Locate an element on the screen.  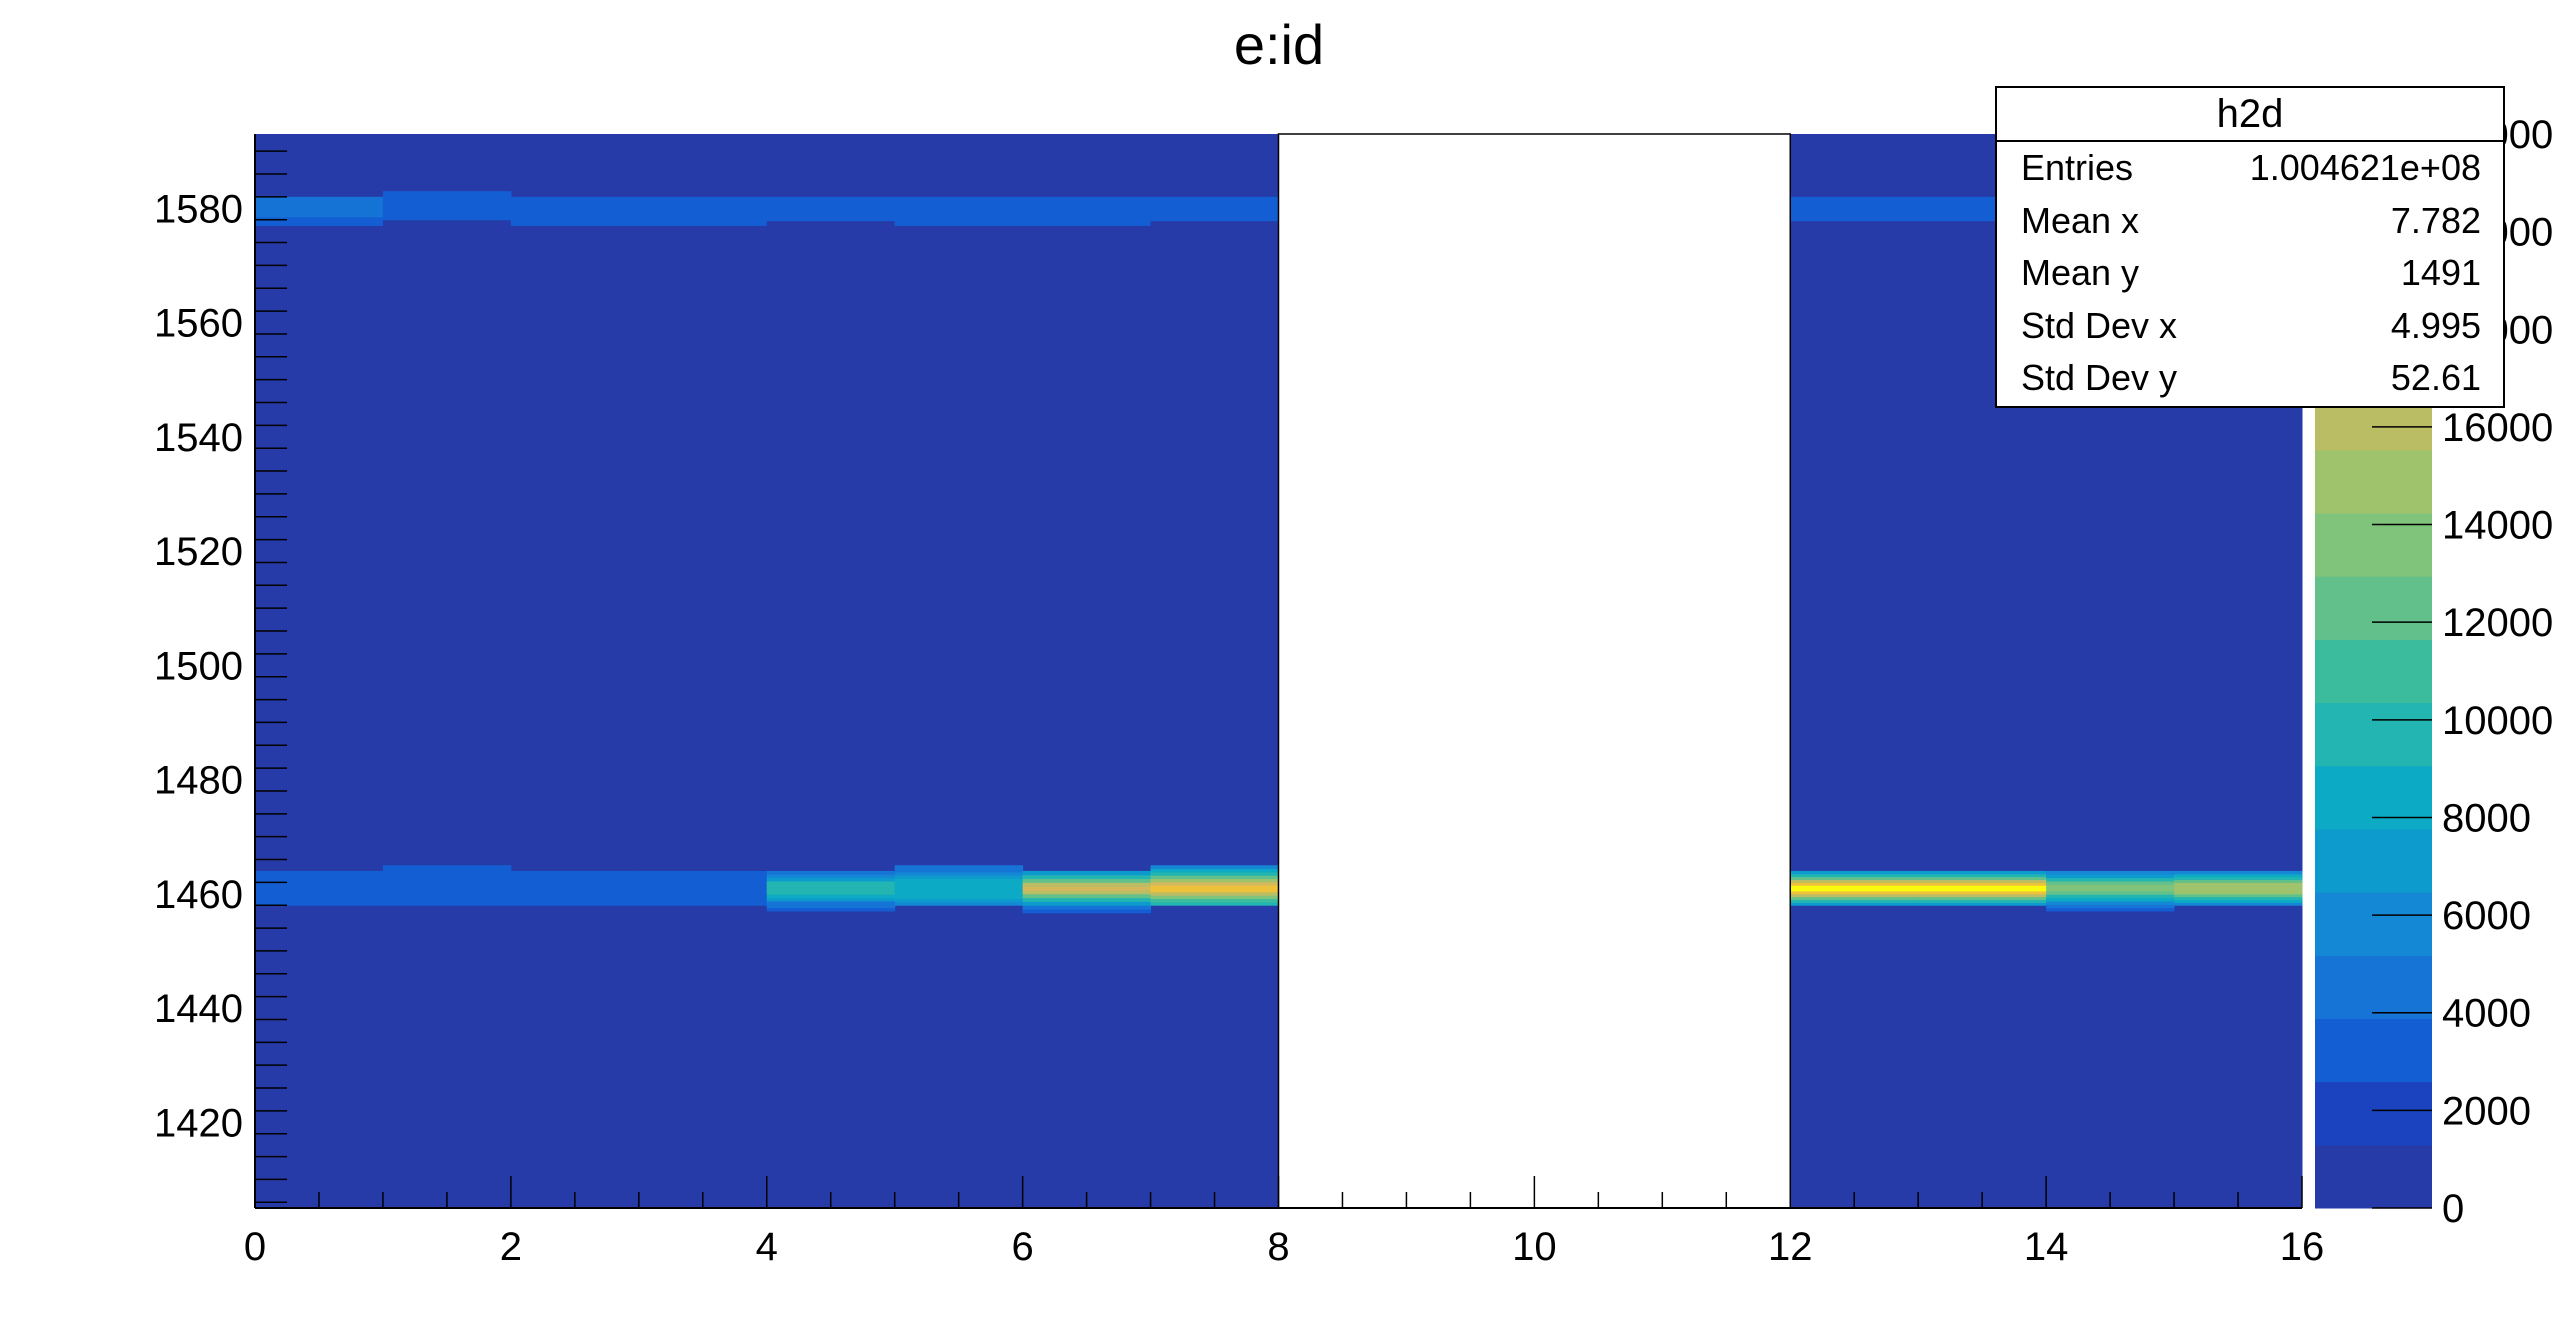
stats-value: 52.61 is located at coordinates (2435, 377).